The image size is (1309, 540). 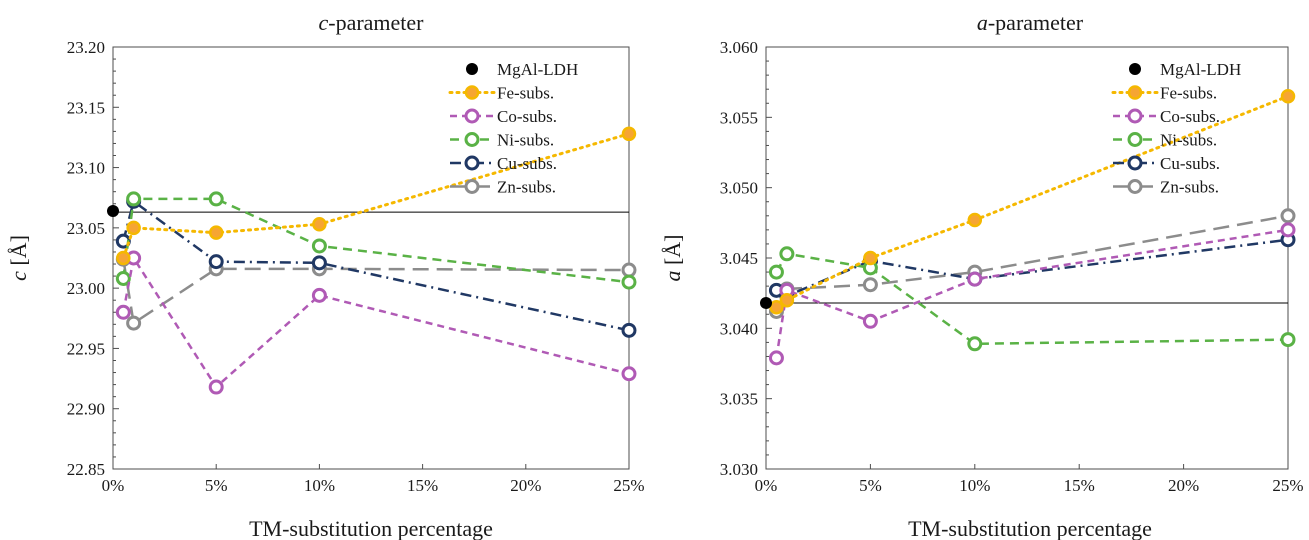 I want to click on chart-title-variable: c, so click(x=323, y=22).